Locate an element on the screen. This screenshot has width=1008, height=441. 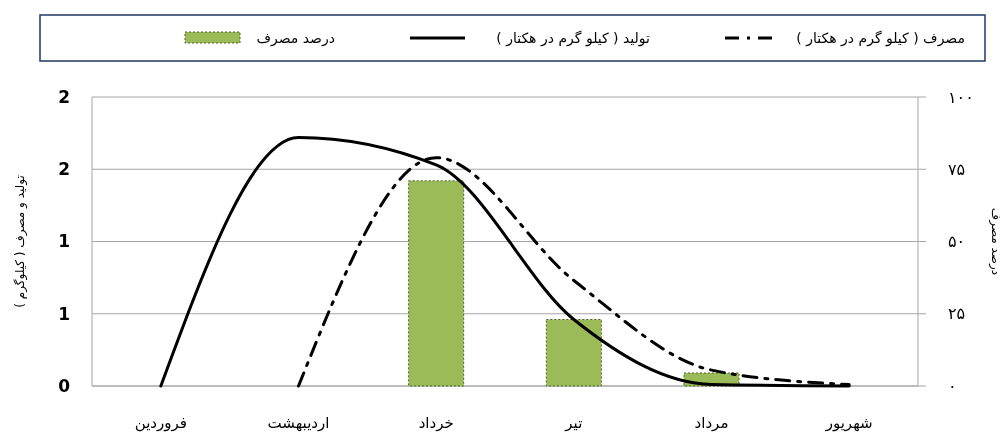
y2-tick-label: ۵۰ is located at coordinates (957, 242).